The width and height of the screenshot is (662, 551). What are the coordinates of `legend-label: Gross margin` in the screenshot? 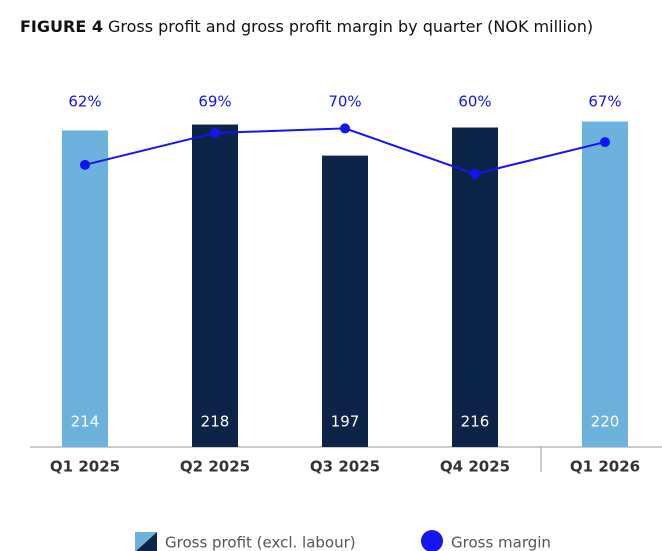 It's located at (501, 542).